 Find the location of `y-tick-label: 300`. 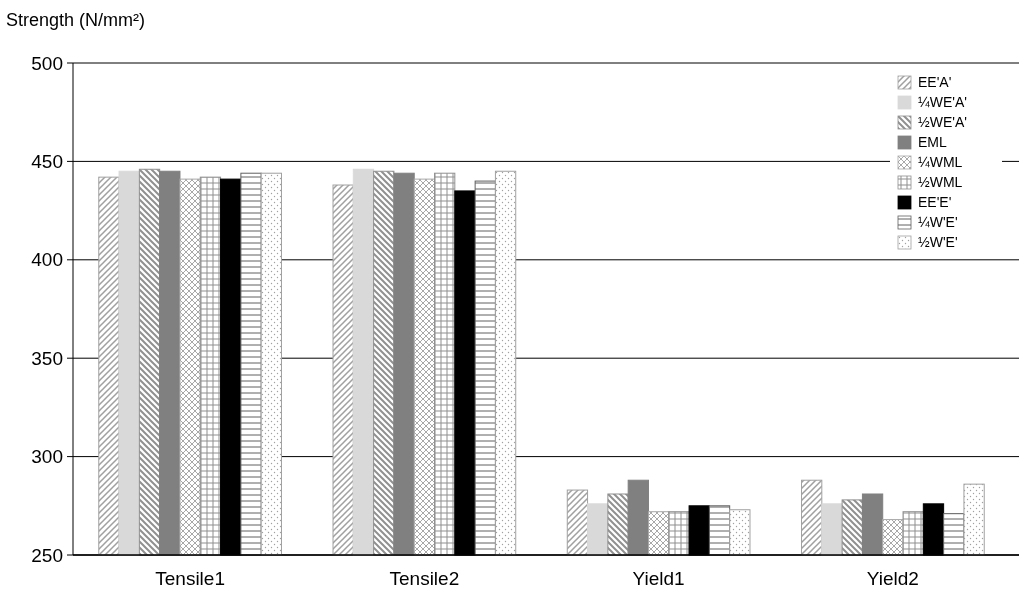

y-tick-label: 300 is located at coordinates (47, 457).